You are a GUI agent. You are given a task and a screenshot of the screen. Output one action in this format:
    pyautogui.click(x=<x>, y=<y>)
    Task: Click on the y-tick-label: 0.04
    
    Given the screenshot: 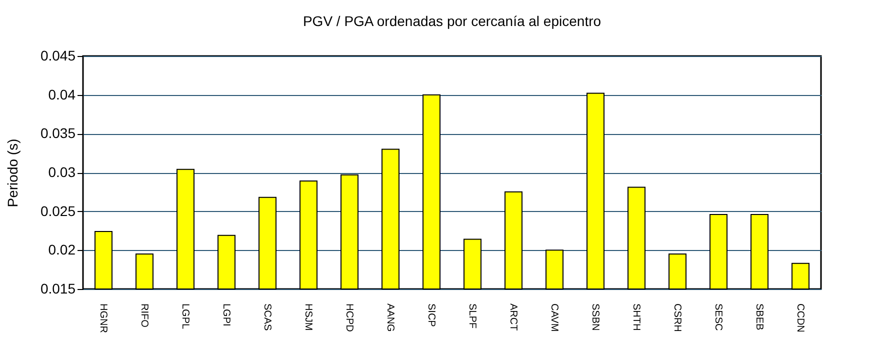 What is the action you would take?
    pyautogui.click(x=62, y=94)
    